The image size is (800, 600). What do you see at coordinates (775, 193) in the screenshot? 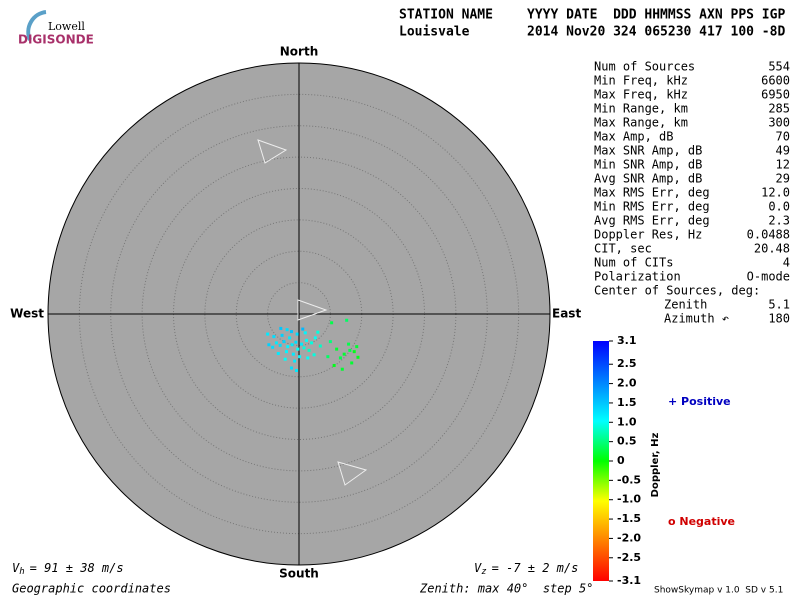
I see `stat-value: 12.0` at bounding box center [775, 193].